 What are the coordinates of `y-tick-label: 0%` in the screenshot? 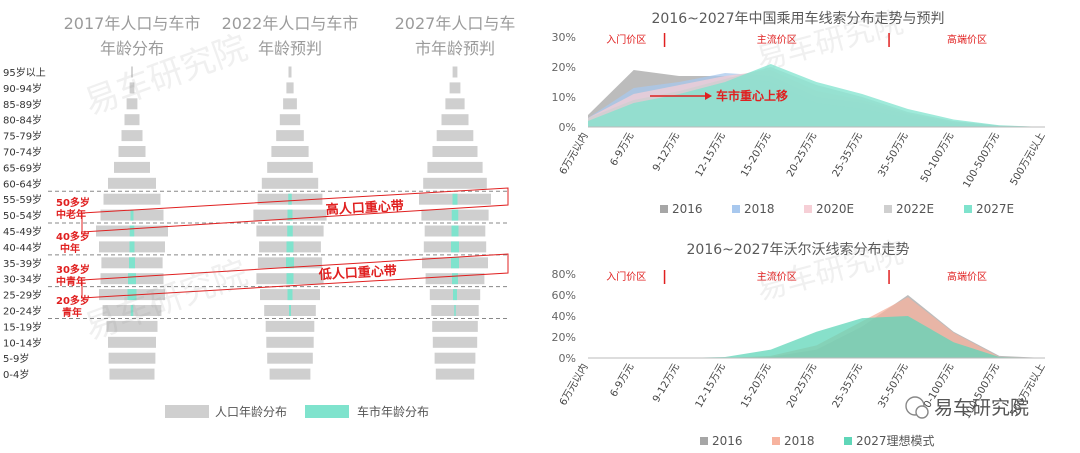 It's located at (567, 358).